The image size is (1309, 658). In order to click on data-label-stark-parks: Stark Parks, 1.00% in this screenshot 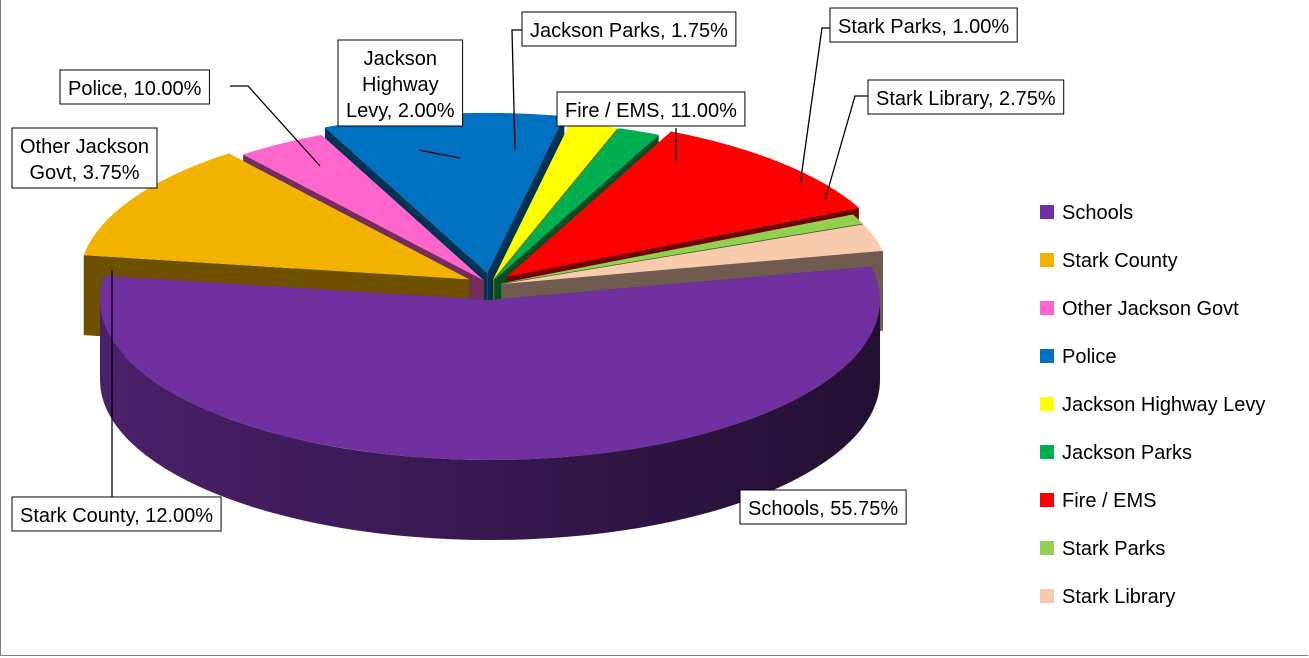, I will do `click(923, 25)`.